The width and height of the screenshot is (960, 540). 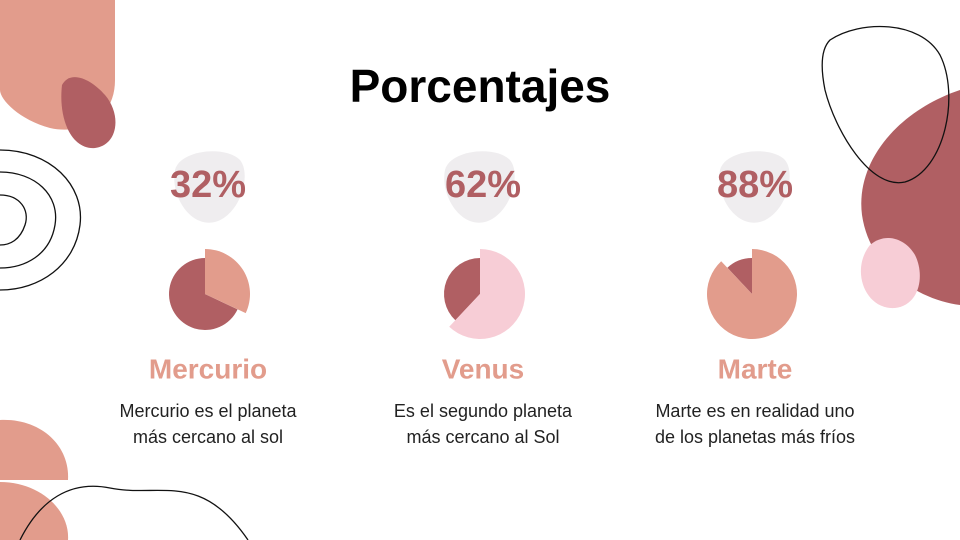 What do you see at coordinates (483, 368) in the screenshot?
I see `planet-name: Venus` at bounding box center [483, 368].